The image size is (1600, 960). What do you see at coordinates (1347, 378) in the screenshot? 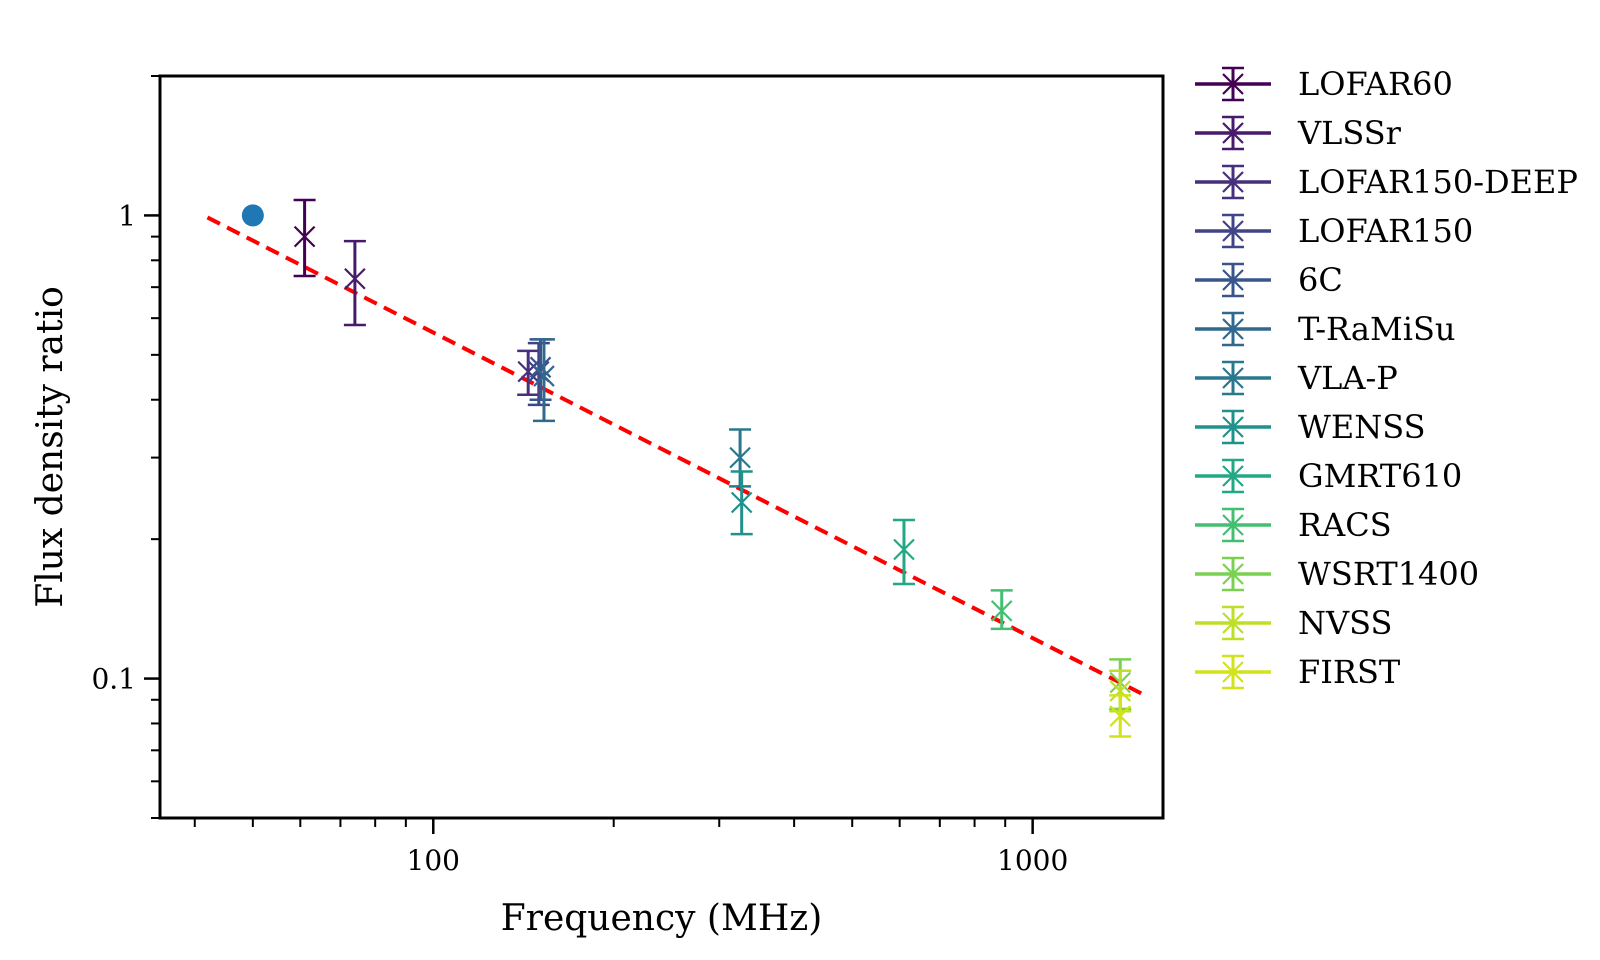
I see `legend-label: VLA-P` at bounding box center [1347, 378].